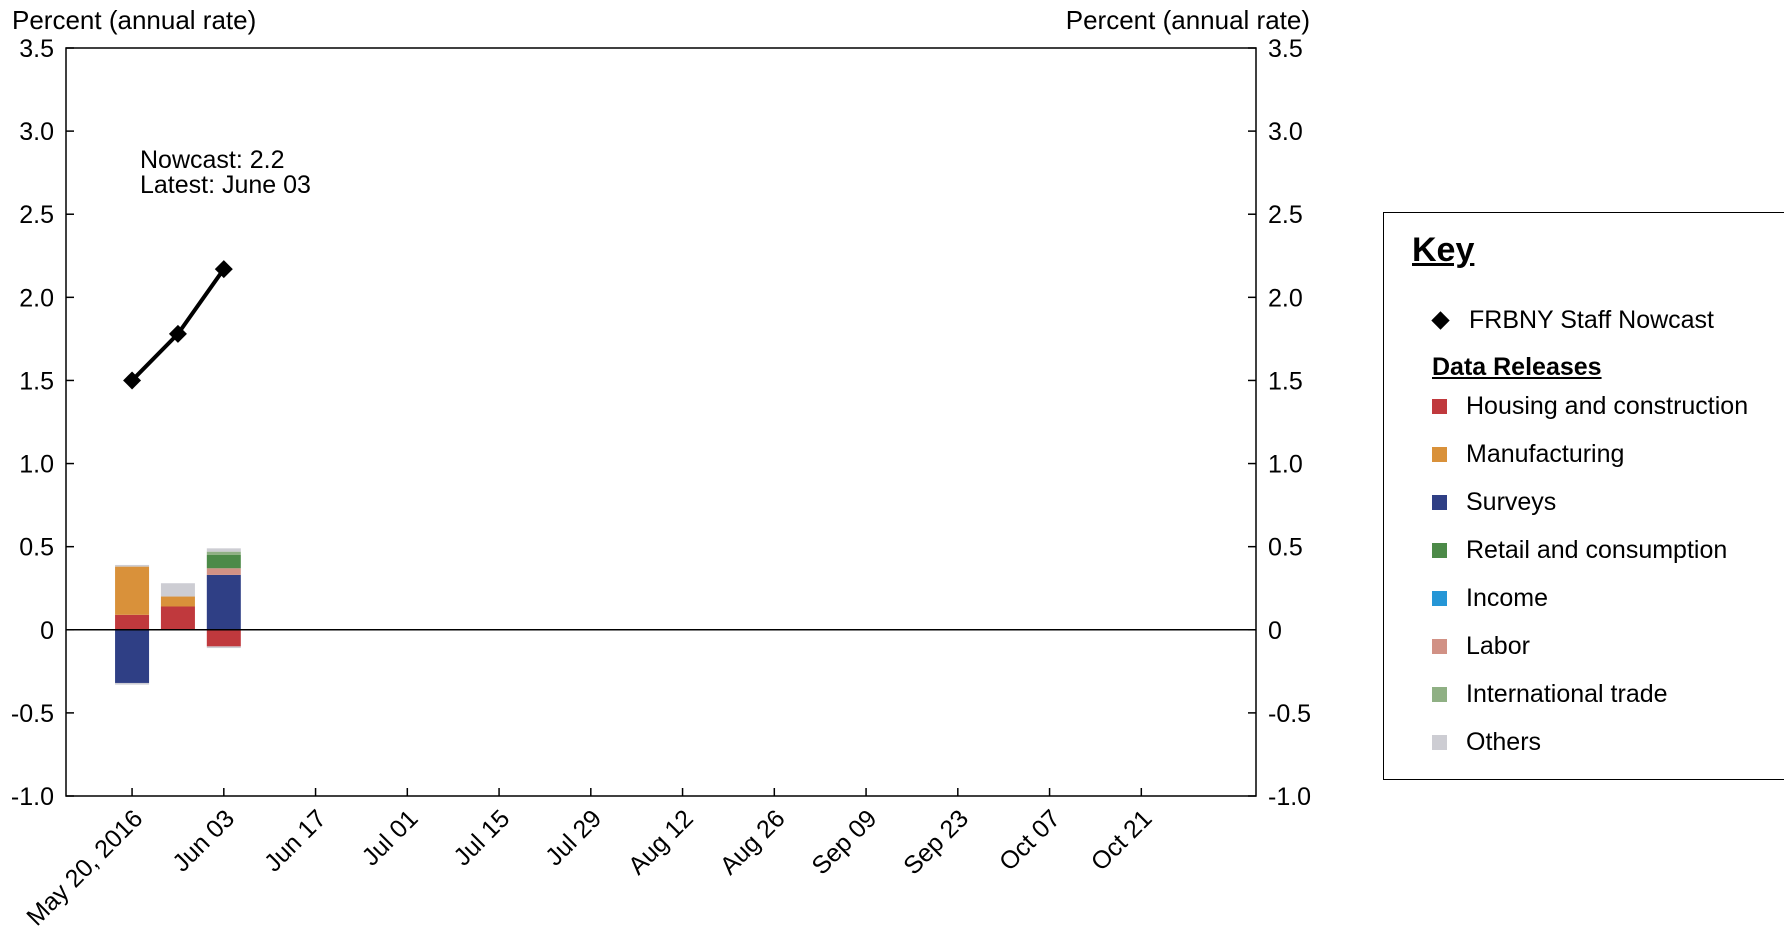 This screenshot has width=1784, height=931. I want to click on nowcast-series, so click(178, 325).